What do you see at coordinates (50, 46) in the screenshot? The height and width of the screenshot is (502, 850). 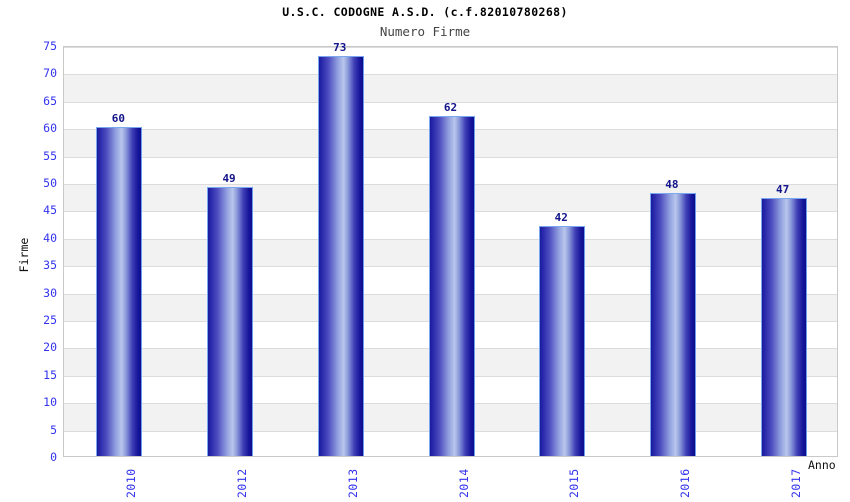 I see `y-tick-label: 75` at bounding box center [50, 46].